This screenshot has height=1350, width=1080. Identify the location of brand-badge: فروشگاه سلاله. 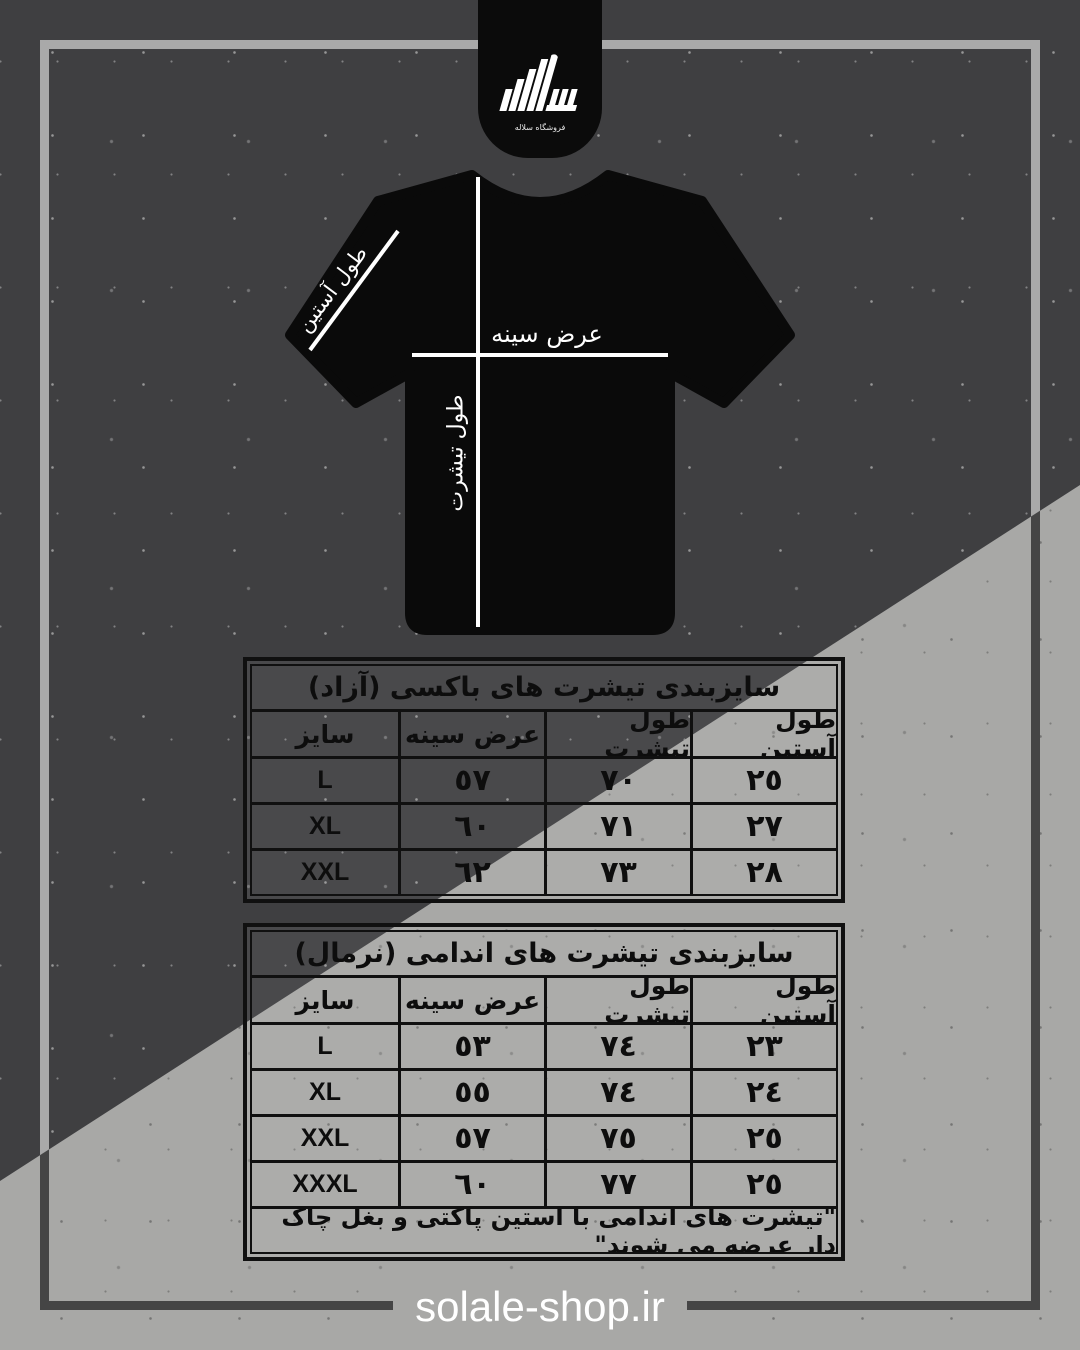
(540, 79).